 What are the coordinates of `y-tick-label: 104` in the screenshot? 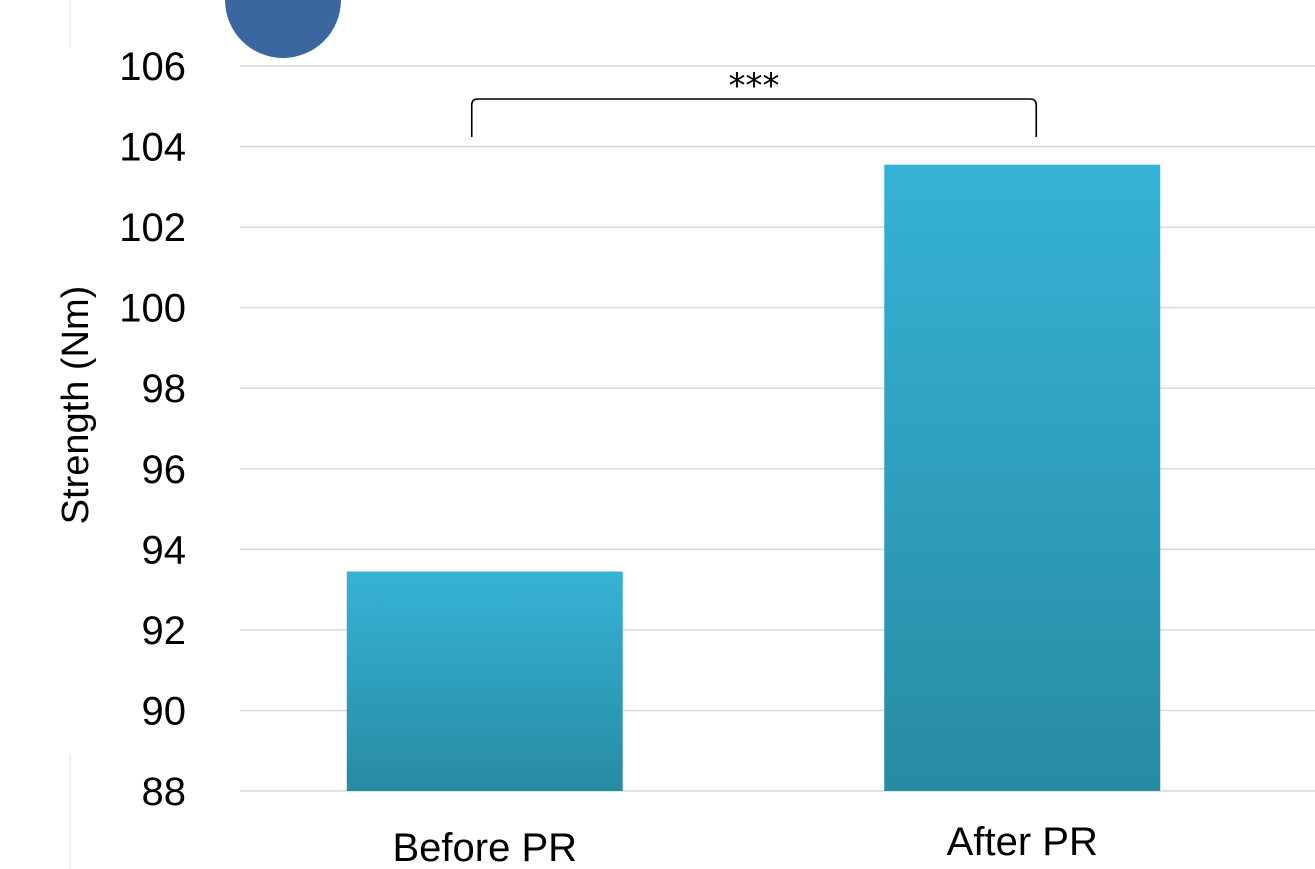 It's located at (152, 148).